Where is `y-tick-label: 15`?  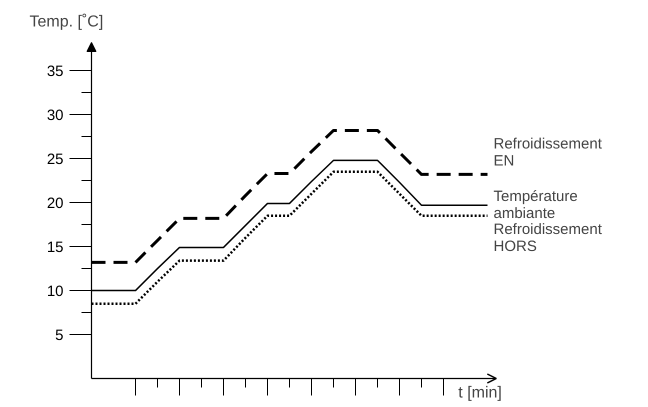 y-tick-label: 15 is located at coordinates (55, 247).